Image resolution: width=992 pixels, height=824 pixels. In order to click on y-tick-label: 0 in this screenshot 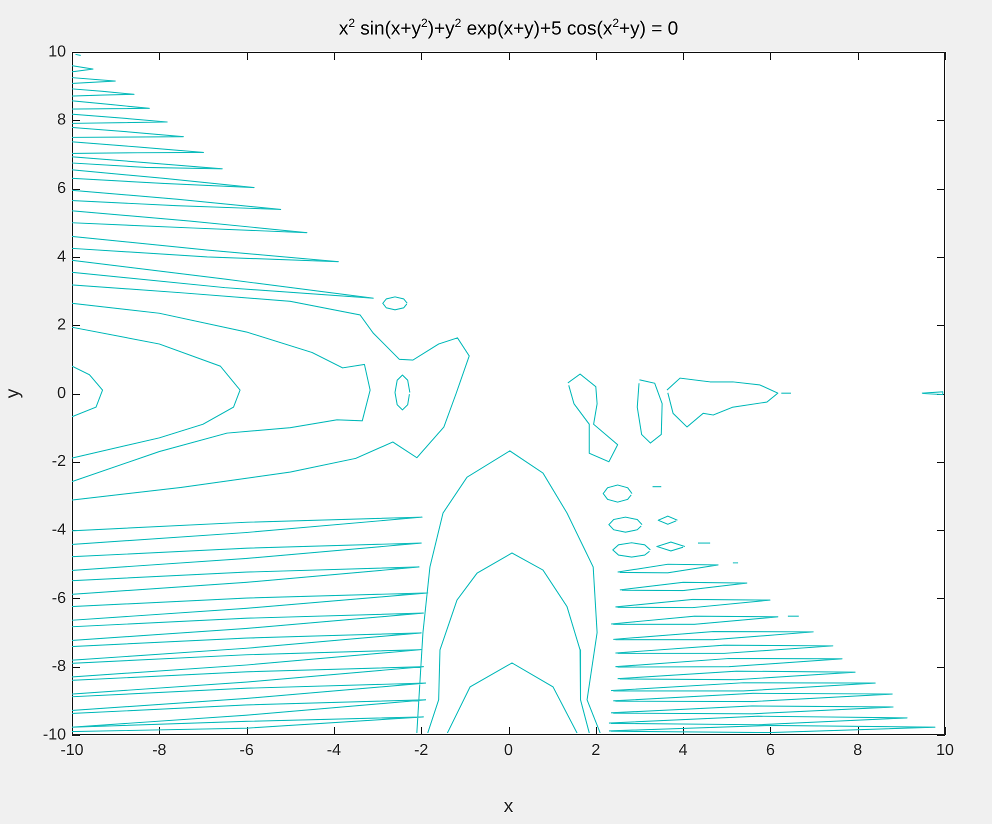, I will do `click(61, 393)`.